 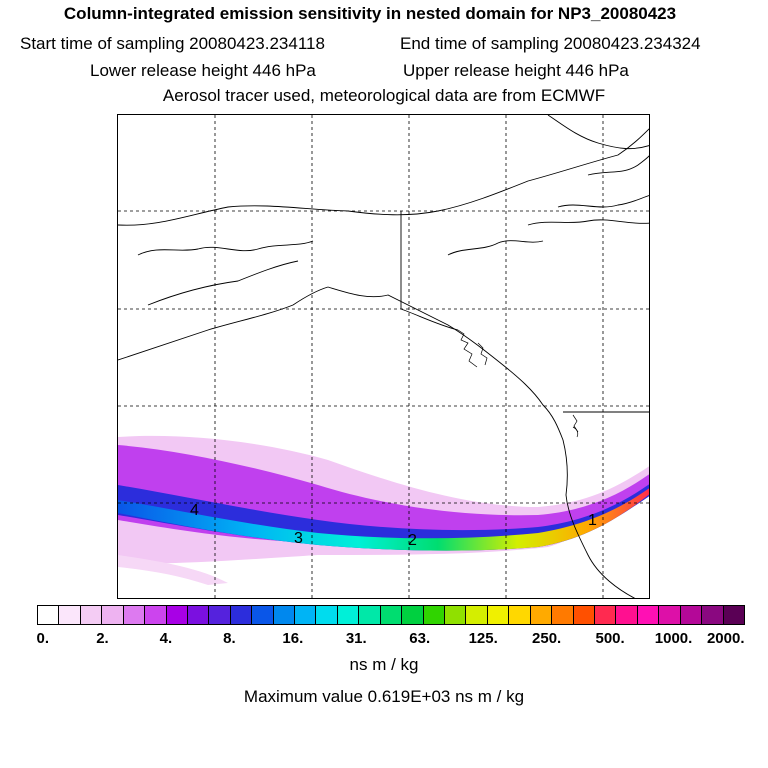 What do you see at coordinates (172, 43) in the screenshot?
I see `start-time: Start time of sampling 20080423.234118` at bounding box center [172, 43].